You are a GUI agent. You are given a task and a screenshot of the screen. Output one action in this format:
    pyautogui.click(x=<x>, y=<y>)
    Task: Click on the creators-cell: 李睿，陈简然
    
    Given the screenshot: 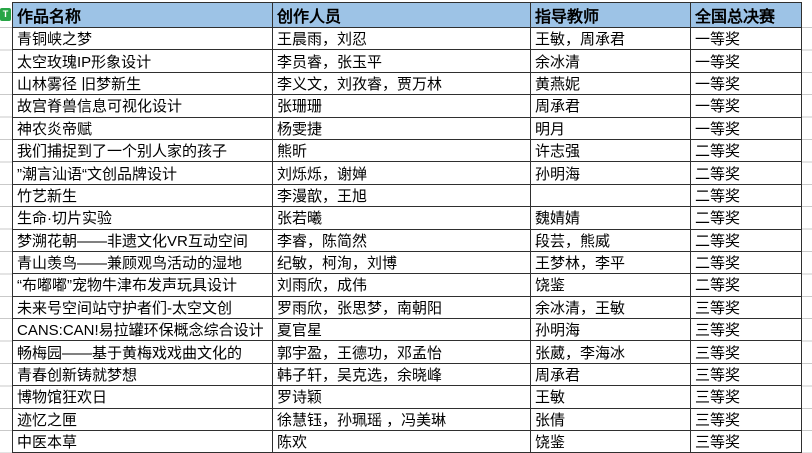 What is the action you would take?
    pyautogui.click(x=401, y=240)
    